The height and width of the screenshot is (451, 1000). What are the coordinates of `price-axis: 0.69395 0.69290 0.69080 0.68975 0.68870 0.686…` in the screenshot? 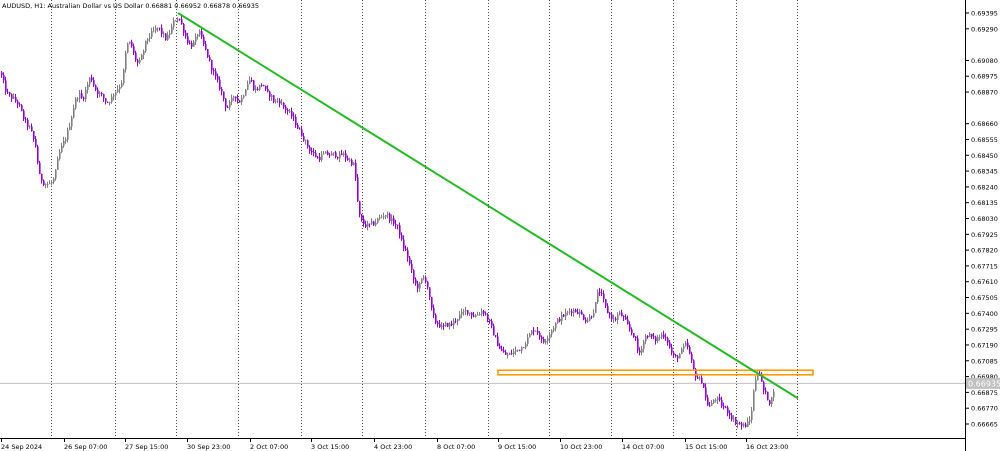 It's located at (981, 219).